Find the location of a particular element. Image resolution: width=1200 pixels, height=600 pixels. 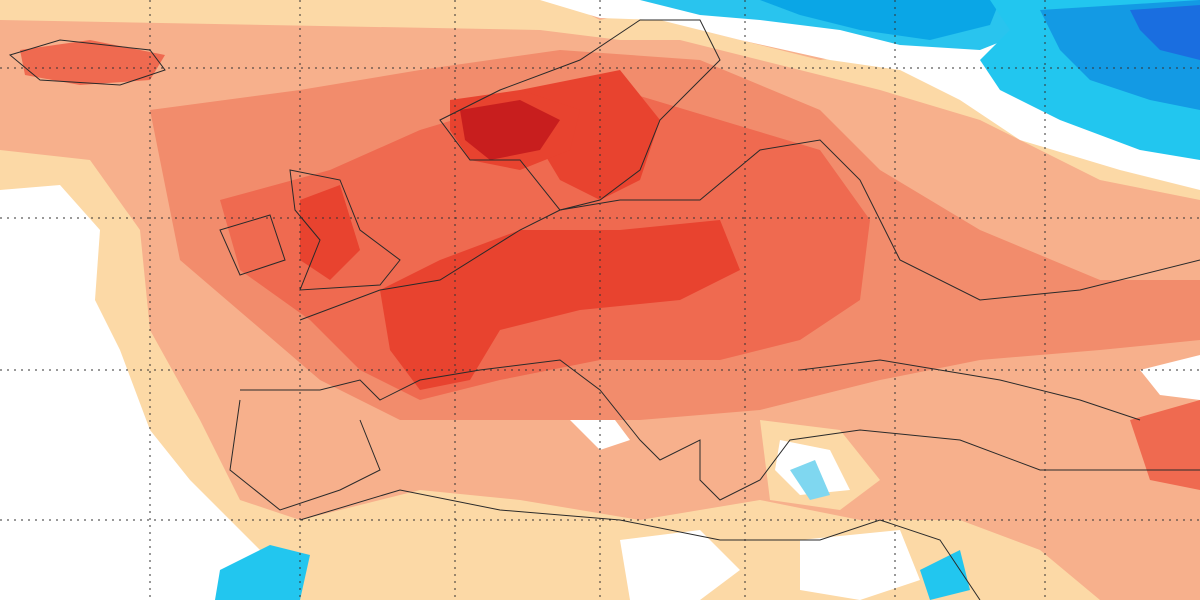

coast-ireland is located at coordinates (252, 245).